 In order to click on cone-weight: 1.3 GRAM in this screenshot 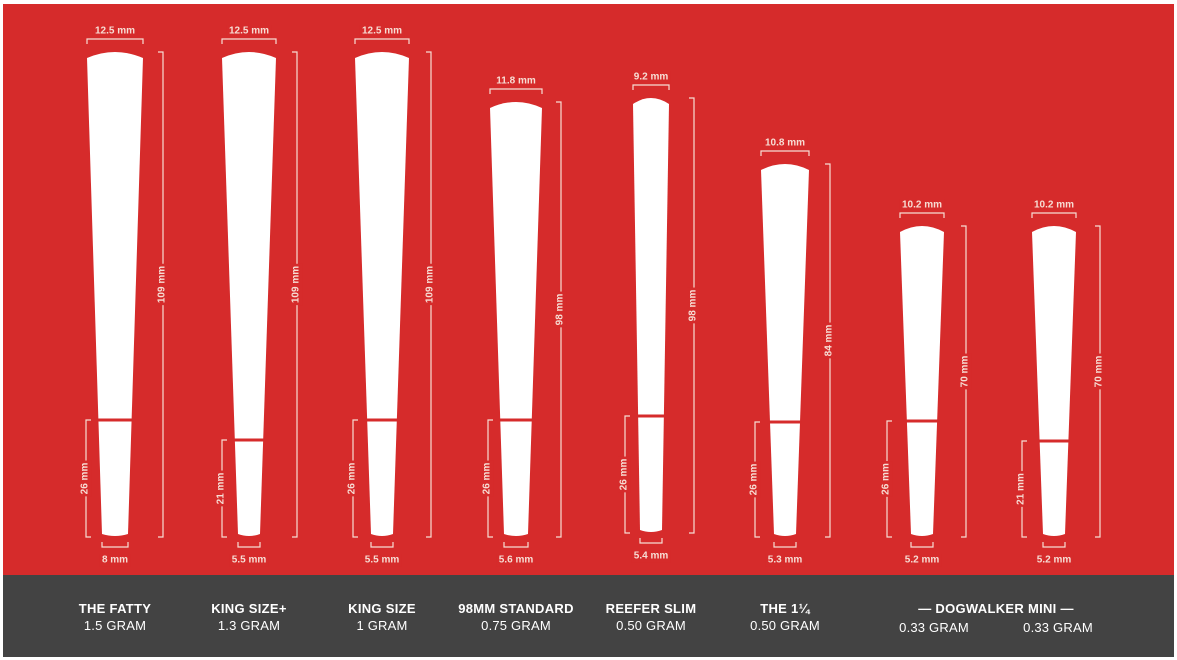, I will do `click(249, 625)`.